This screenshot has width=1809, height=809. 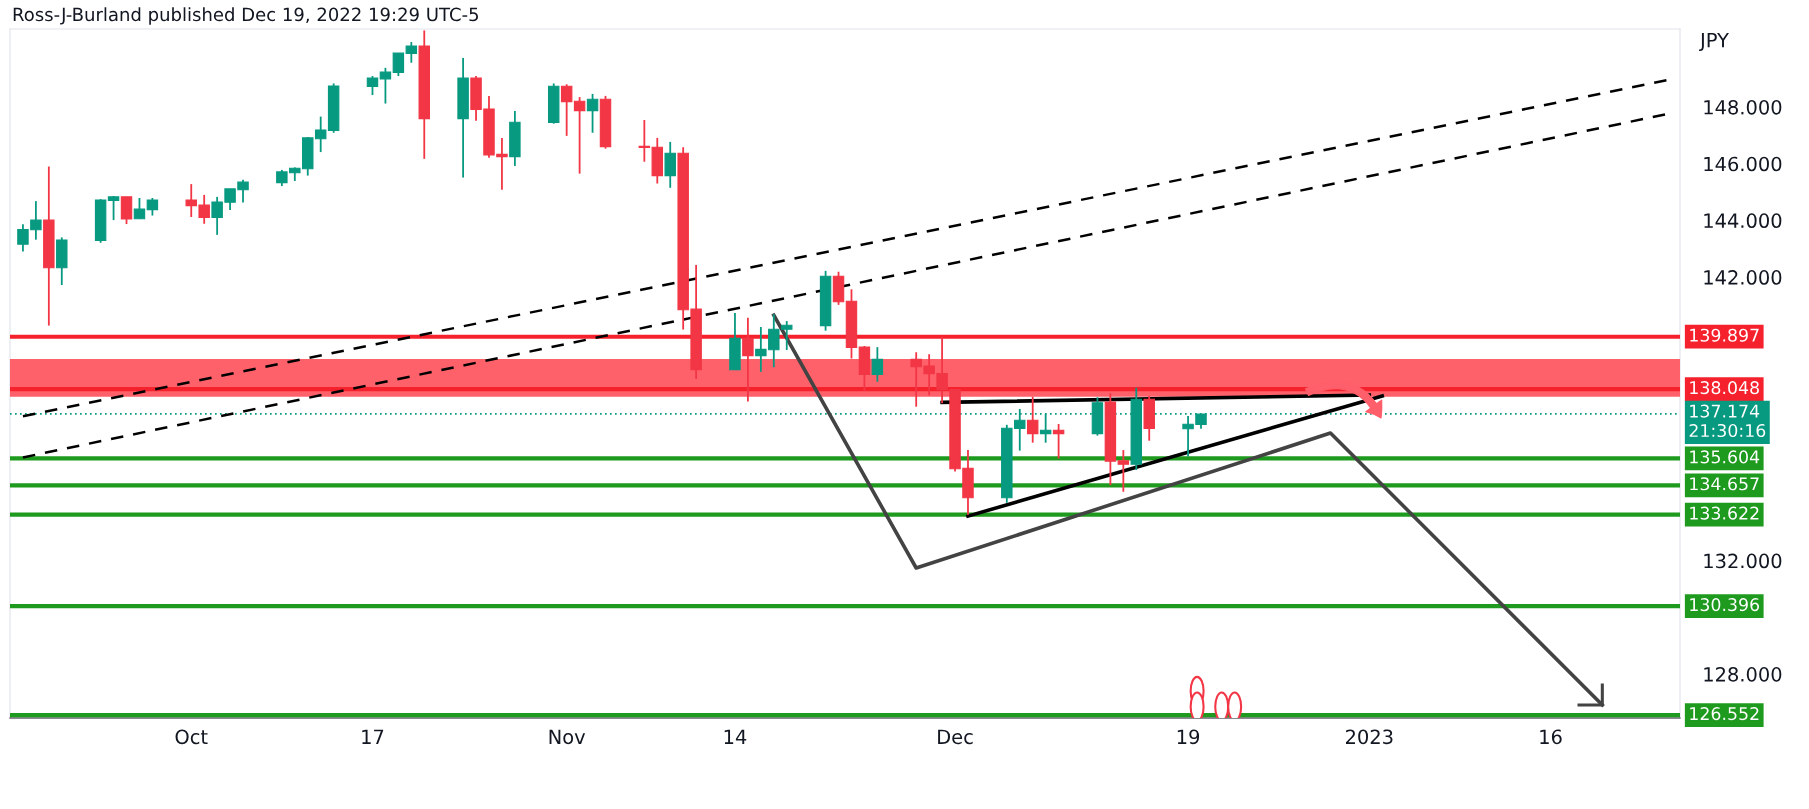 What do you see at coordinates (1743, 674) in the screenshot?
I see `y-tick-label: 128.000` at bounding box center [1743, 674].